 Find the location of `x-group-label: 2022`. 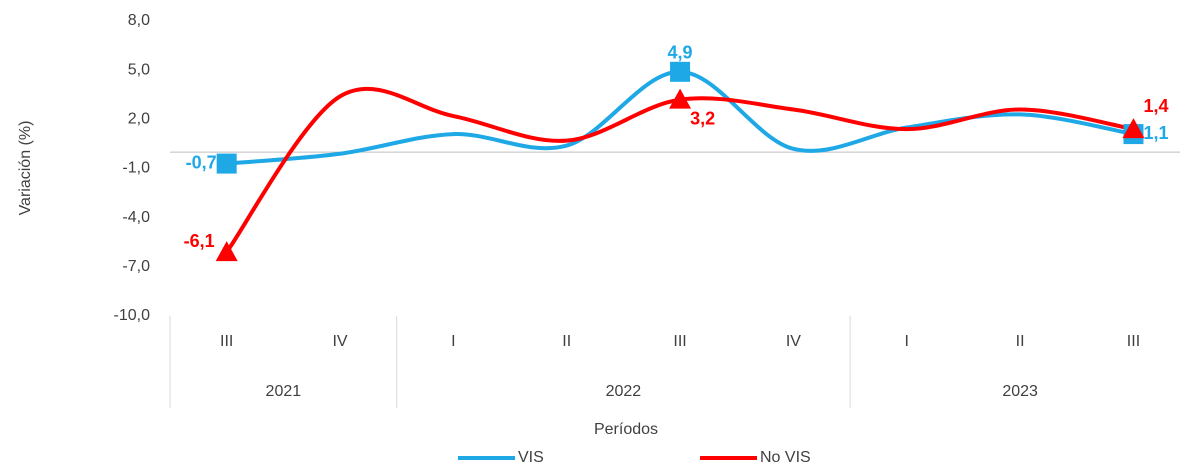

x-group-label: 2022 is located at coordinates (624, 391).